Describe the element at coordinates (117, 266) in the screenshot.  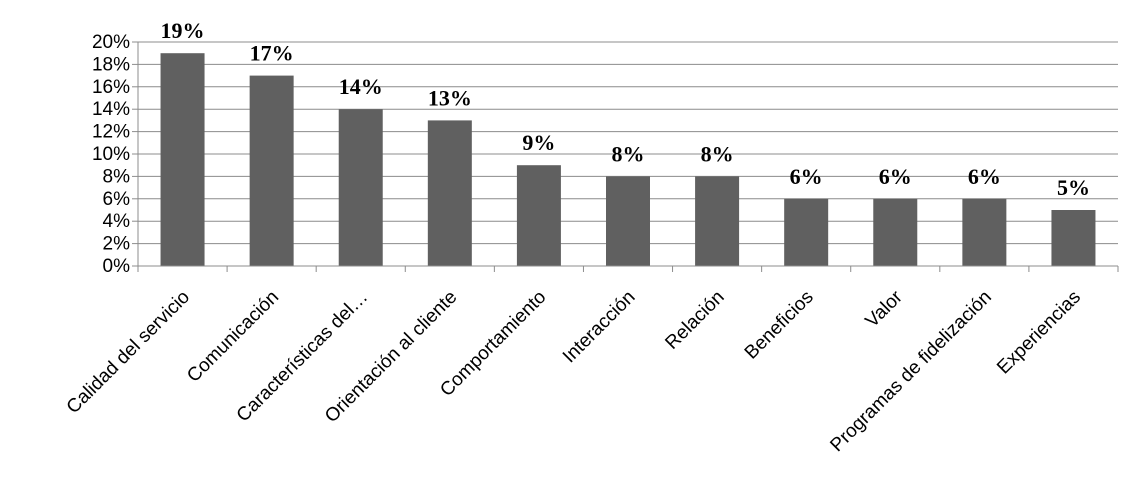
I see `y-tick-label: 0%` at that location.